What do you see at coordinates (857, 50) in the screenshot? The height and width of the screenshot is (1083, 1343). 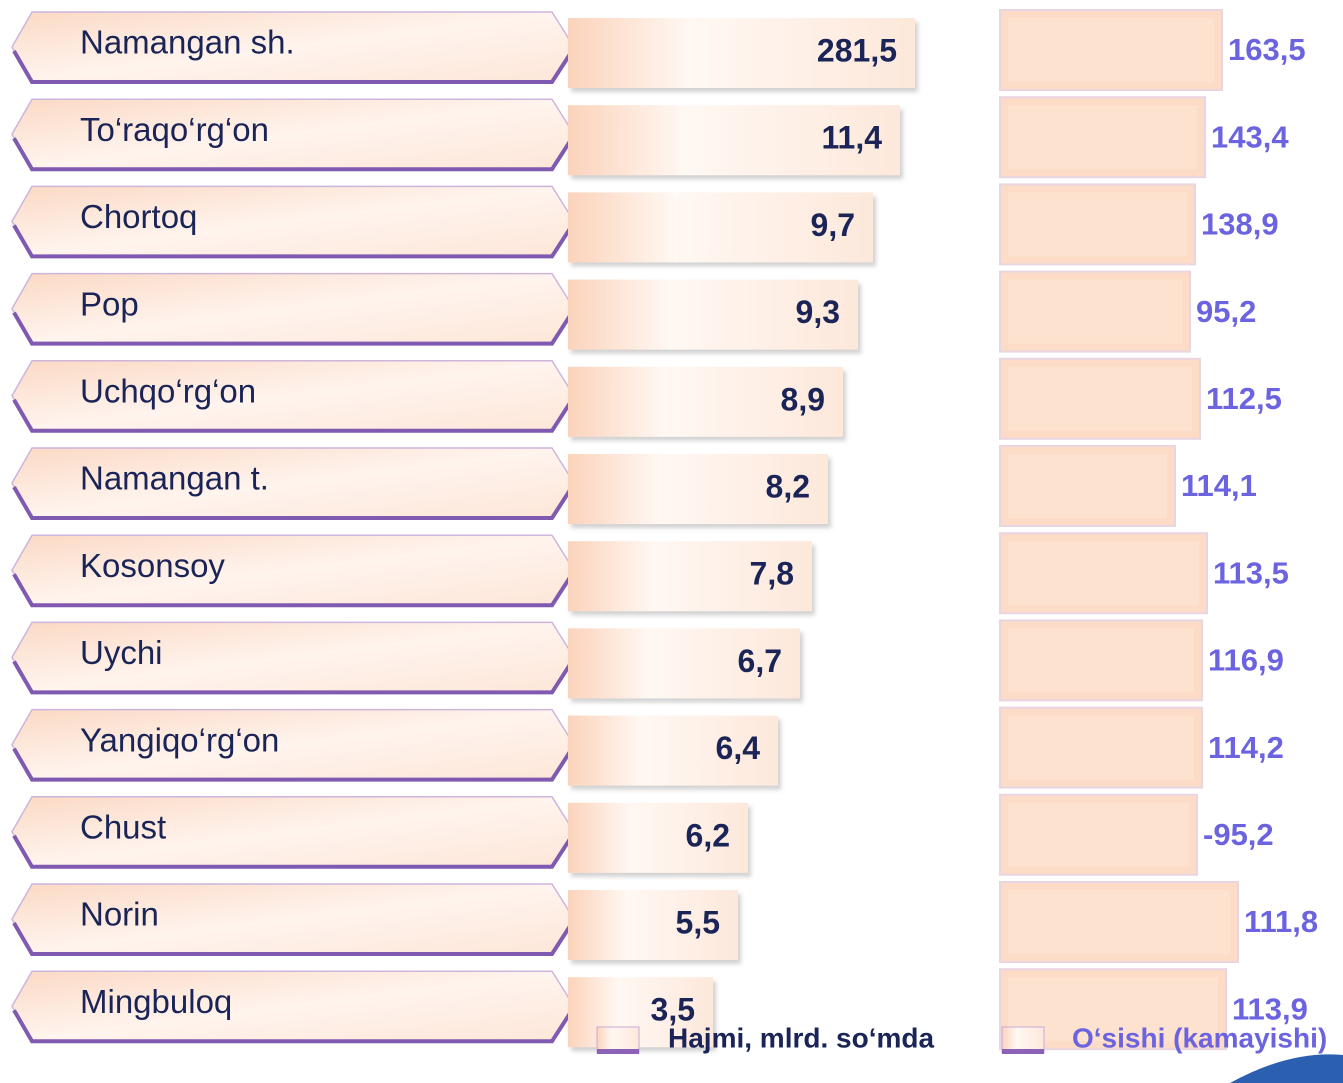 I see `volume-value: 281,5` at bounding box center [857, 50].